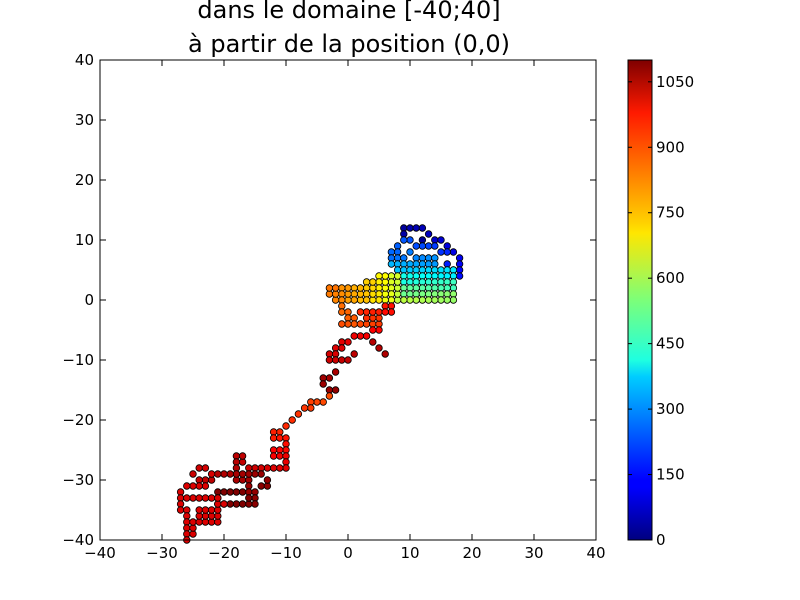 This screenshot has height=600, width=800. What do you see at coordinates (84, 180) in the screenshot?
I see `y-tick-label: 20` at bounding box center [84, 180].